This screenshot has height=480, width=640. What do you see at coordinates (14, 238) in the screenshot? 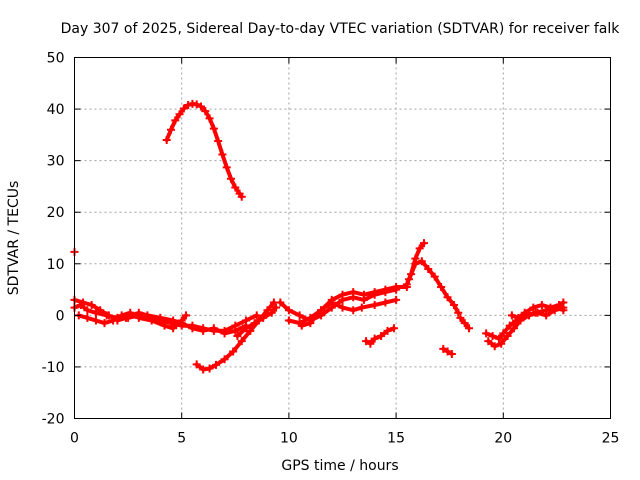
I see `y-axis-label: SDTVAR / TECUs` at bounding box center [14, 238].